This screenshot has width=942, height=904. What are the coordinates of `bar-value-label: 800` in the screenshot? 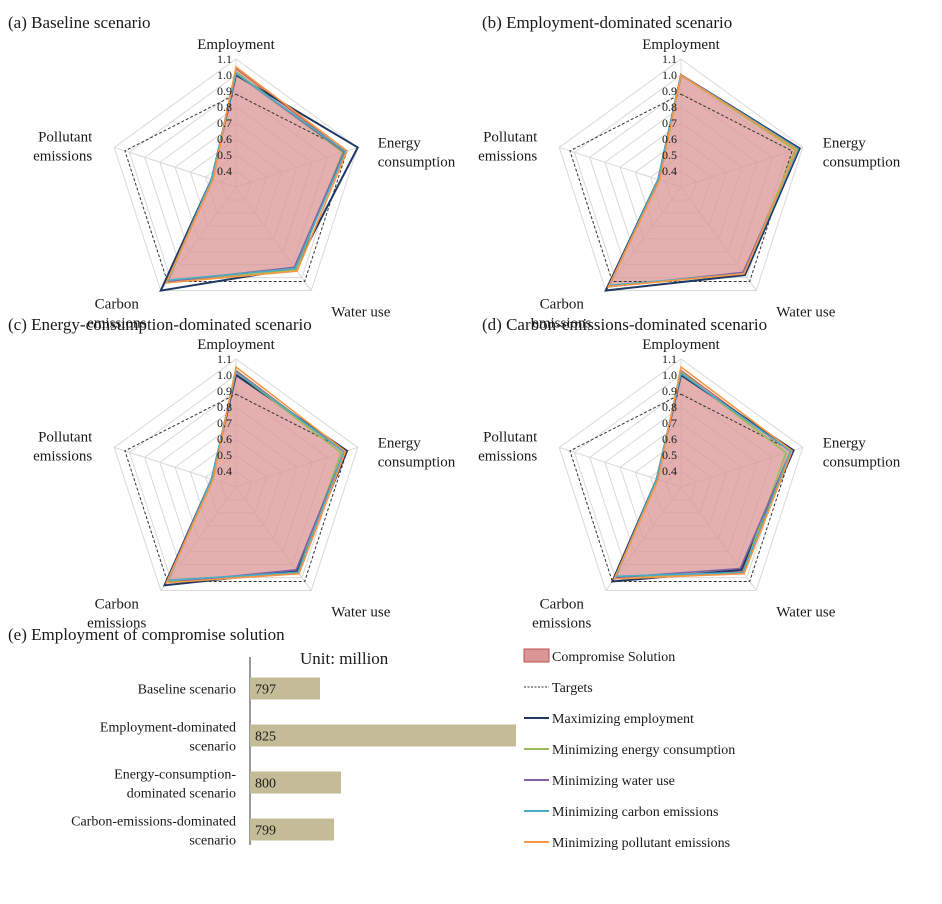 It's located at (265, 784).